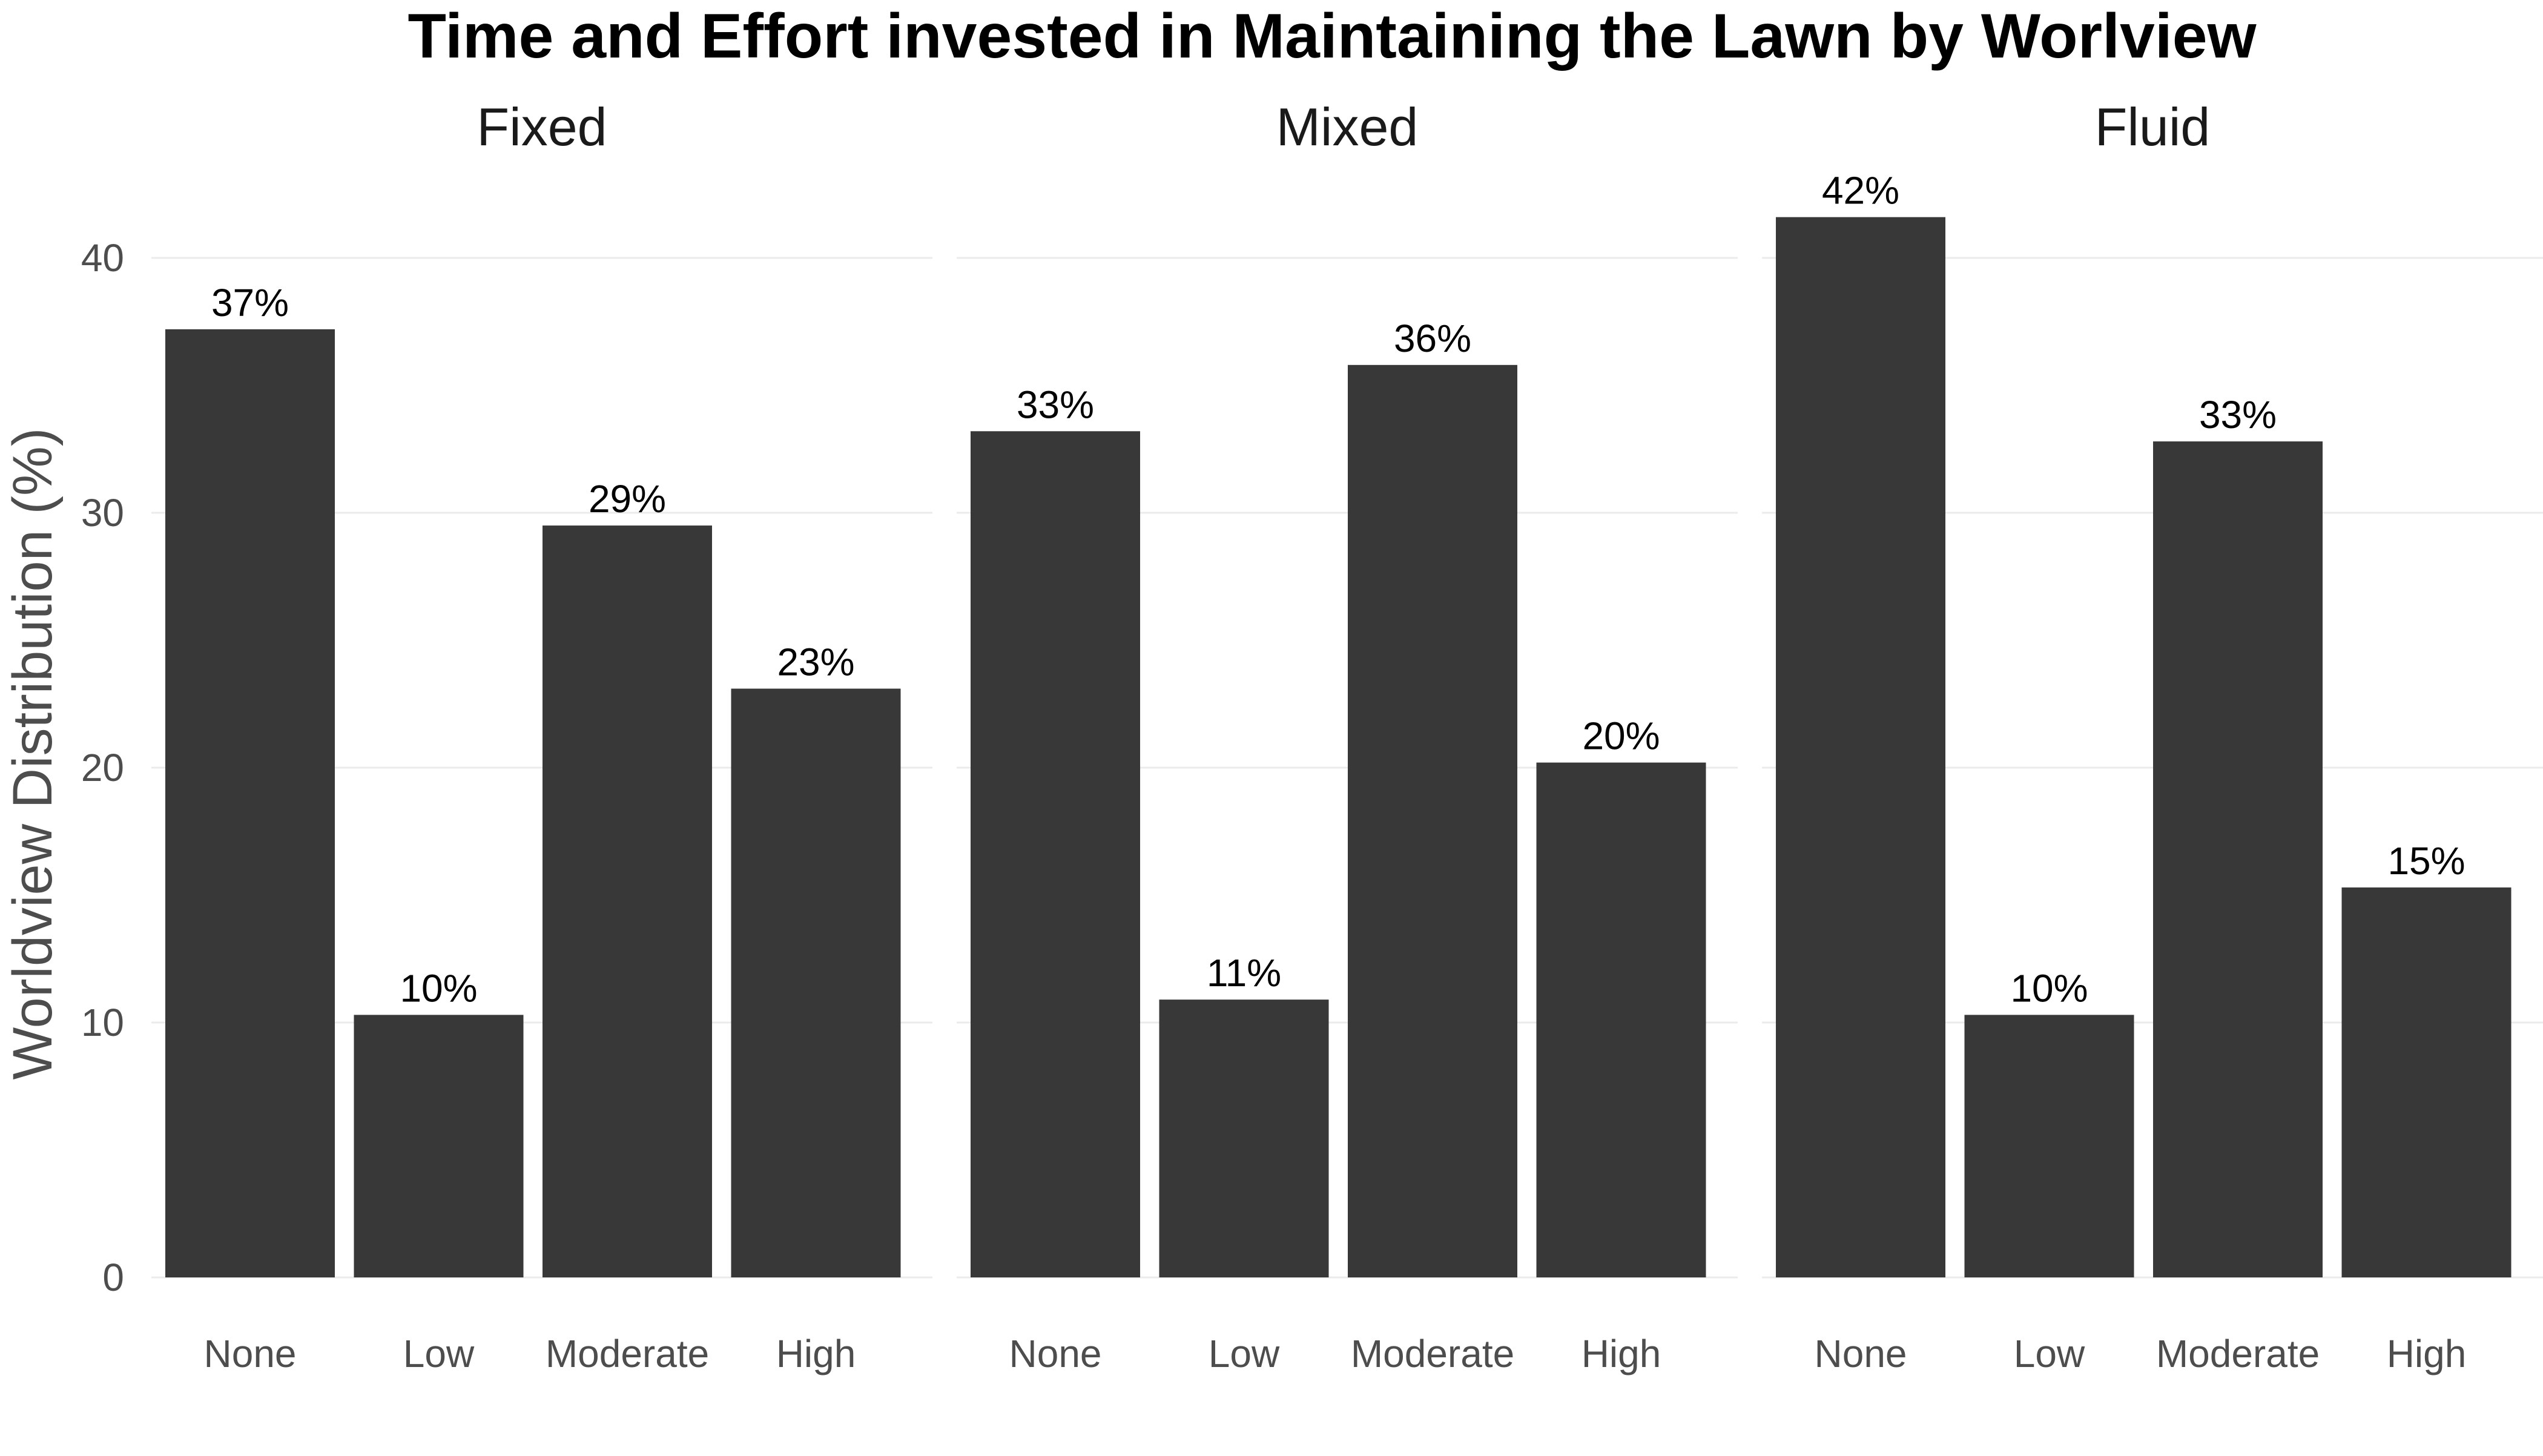 The height and width of the screenshot is (1456, 2543). Describe the element at coordinates (1622, 1353) in the screenshot. I see `x-tick-label-mixed-high: High` at that location.